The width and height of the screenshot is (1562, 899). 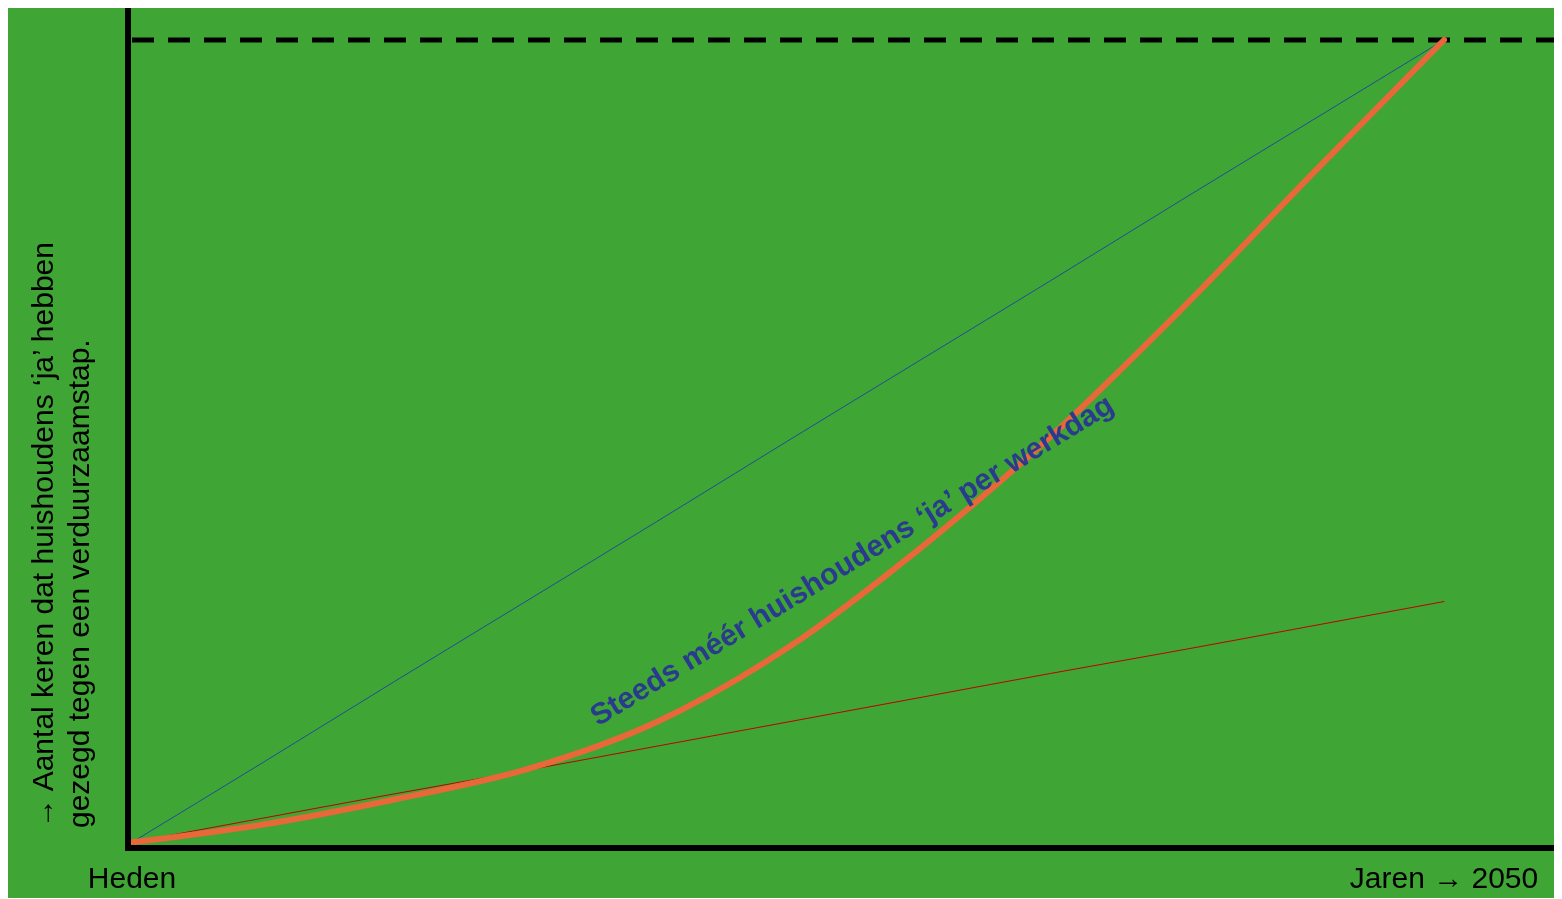 I want to click on x-tick-label: Heden, so click(x=132, y=877).